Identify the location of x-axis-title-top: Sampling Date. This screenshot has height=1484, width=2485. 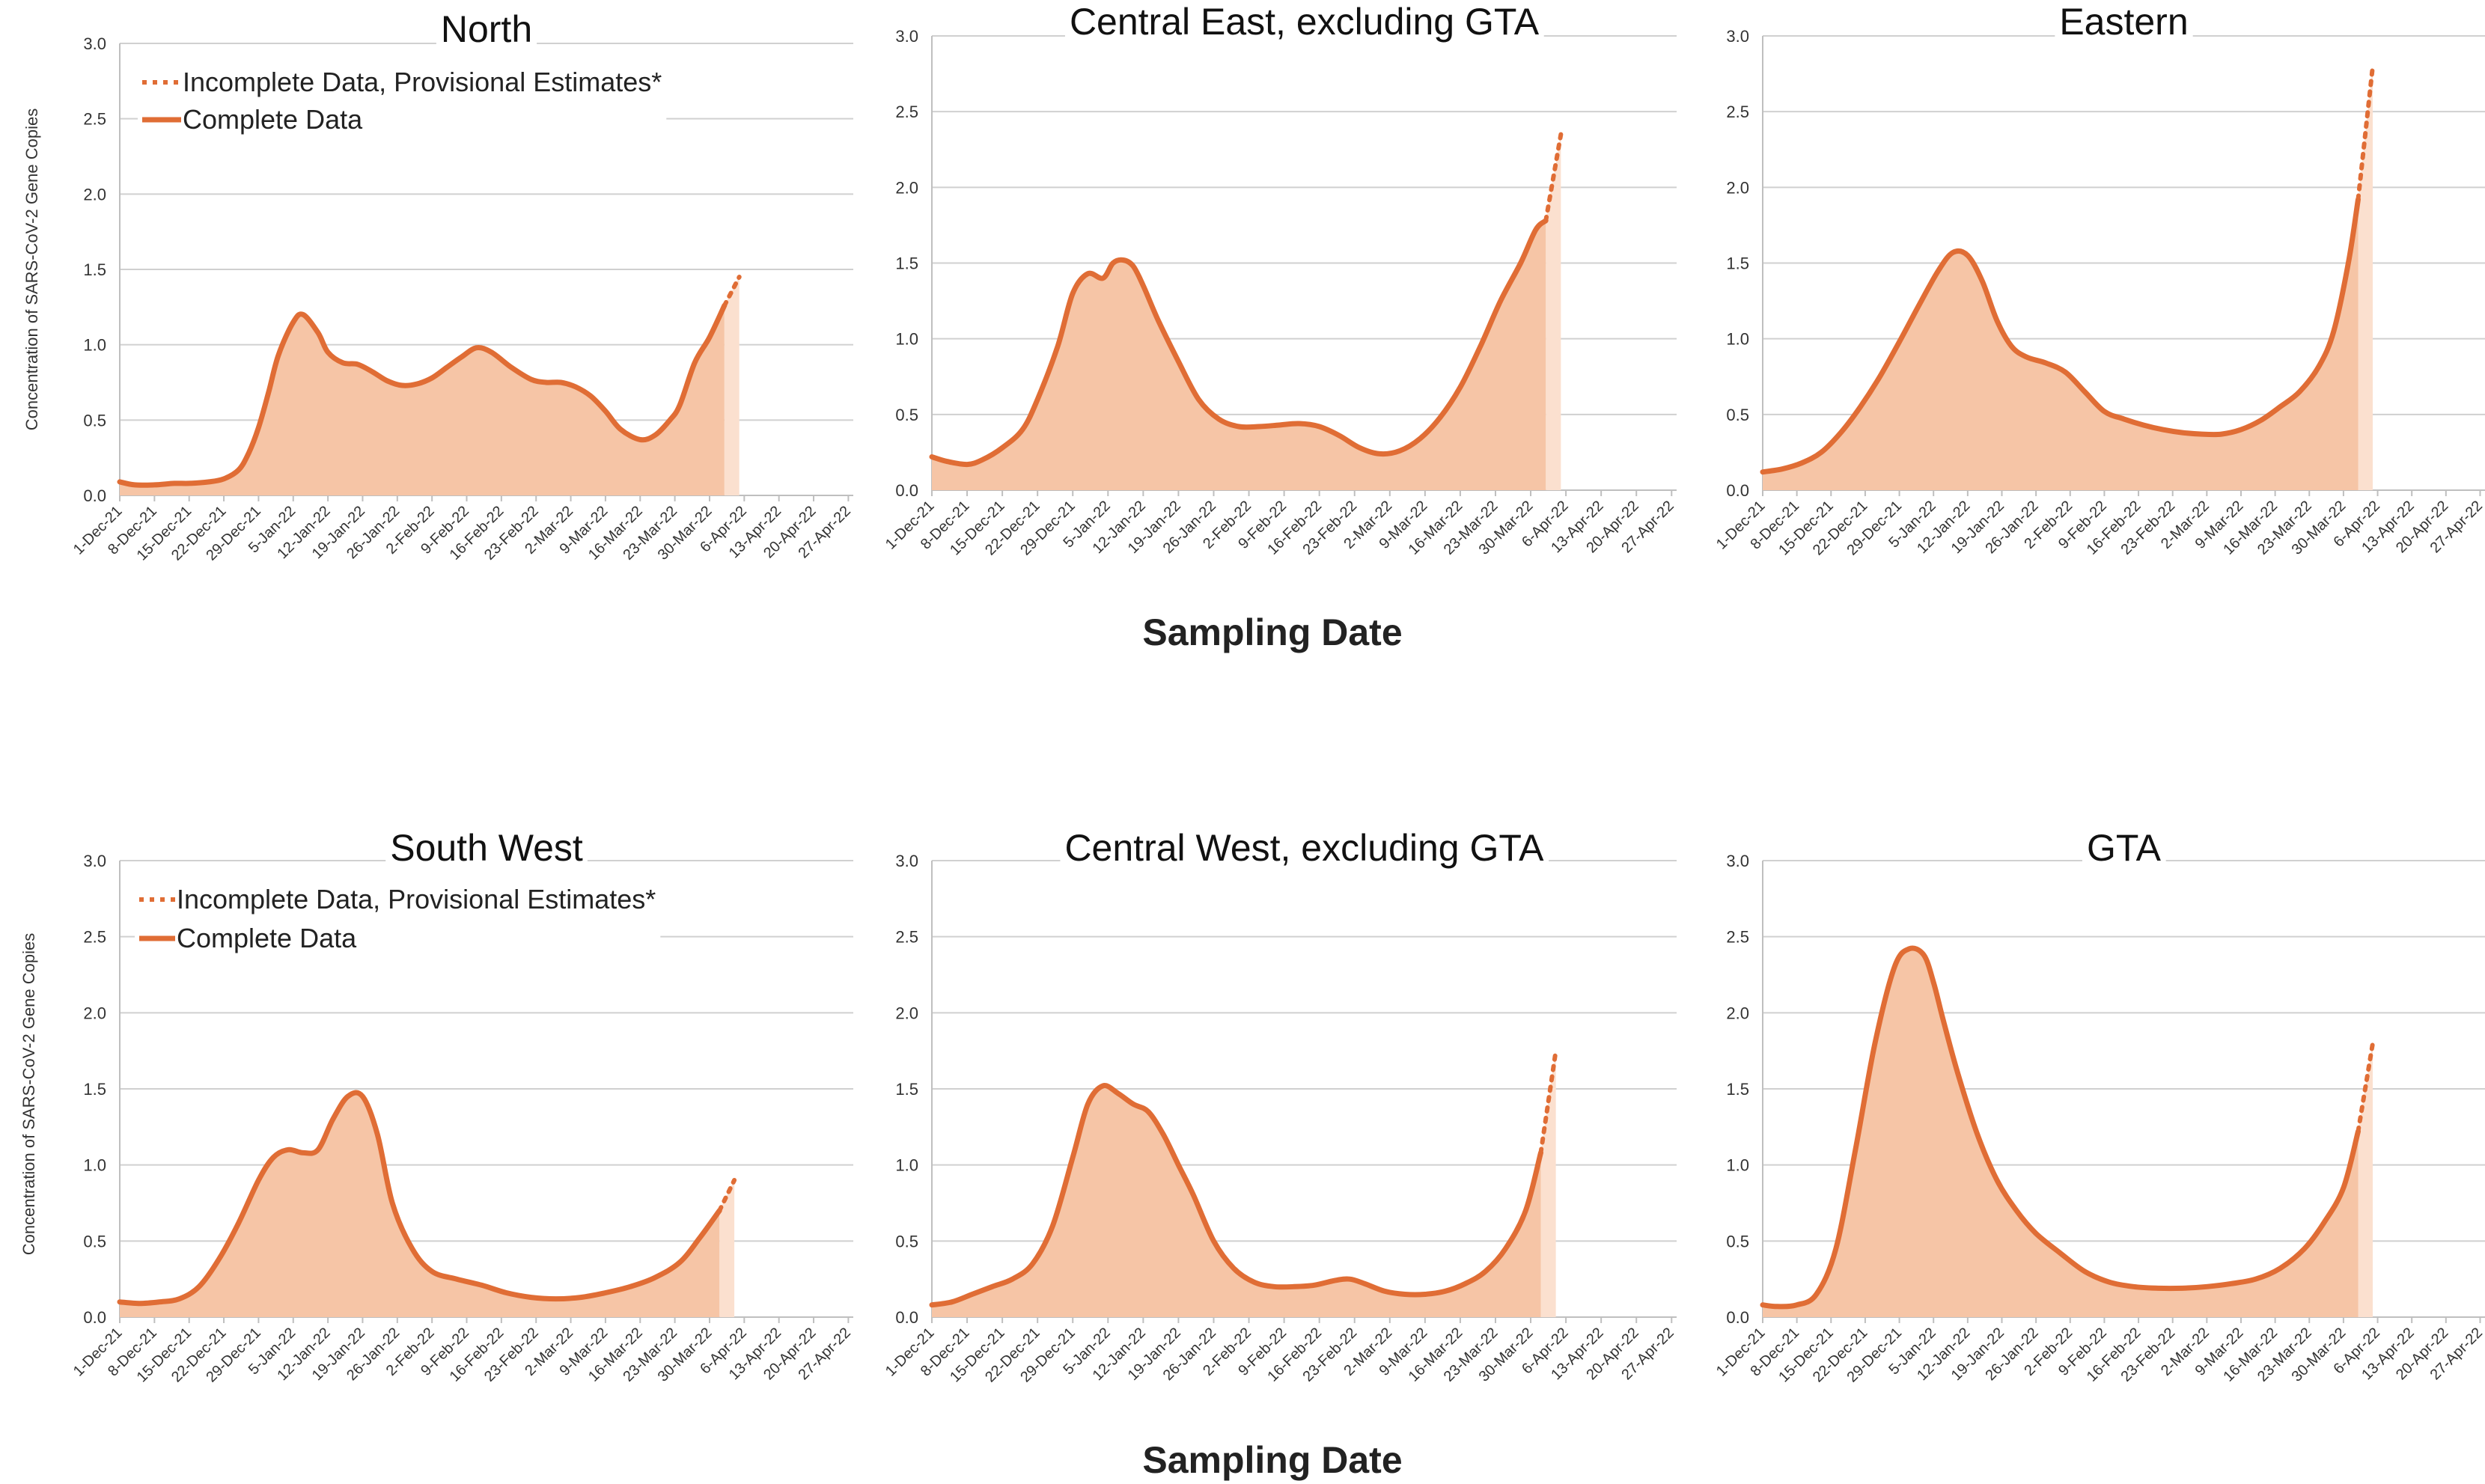
(1272, 632).